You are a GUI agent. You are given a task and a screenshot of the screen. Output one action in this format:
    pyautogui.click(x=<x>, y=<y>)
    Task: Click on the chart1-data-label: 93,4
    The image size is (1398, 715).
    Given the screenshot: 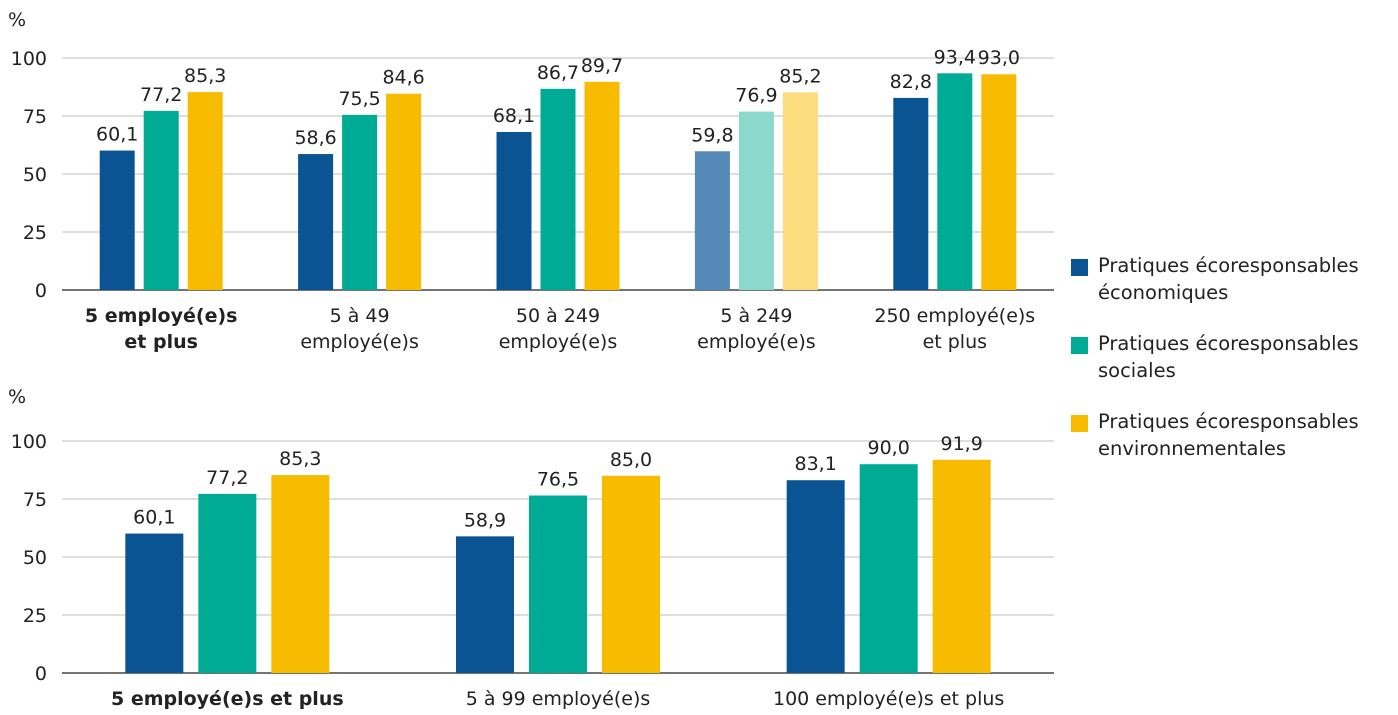 What is the action you would take?
    pyautogui.click(x=955, y=57)
    